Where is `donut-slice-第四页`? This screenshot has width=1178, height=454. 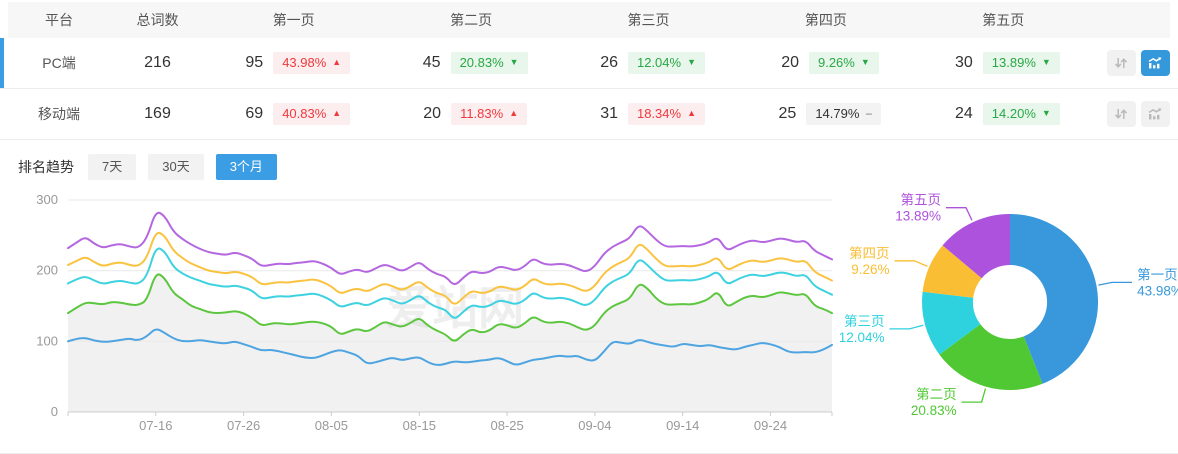 donut-slice-第四页 is located at coordinates (952, 271).